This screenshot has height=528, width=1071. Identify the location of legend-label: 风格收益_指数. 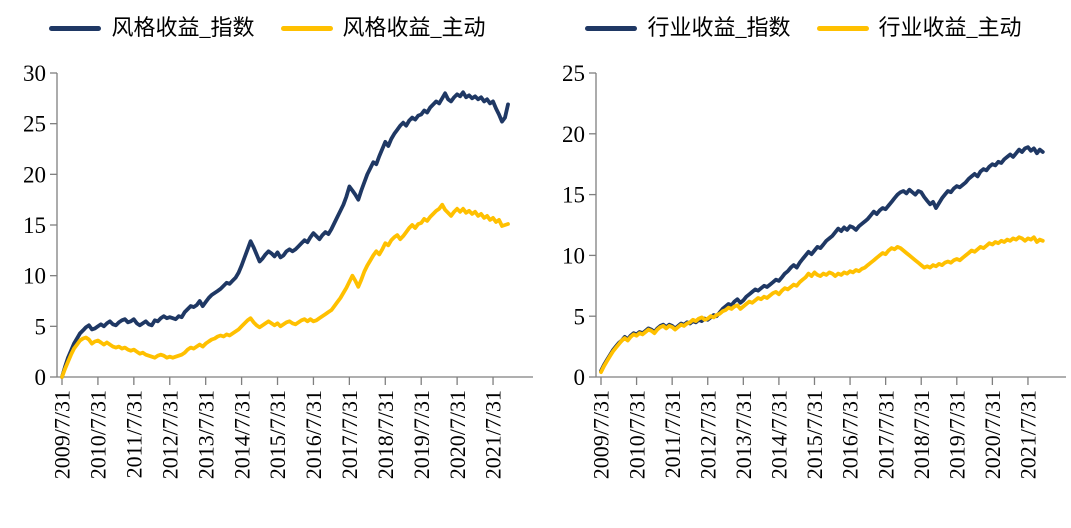
(183, 27).